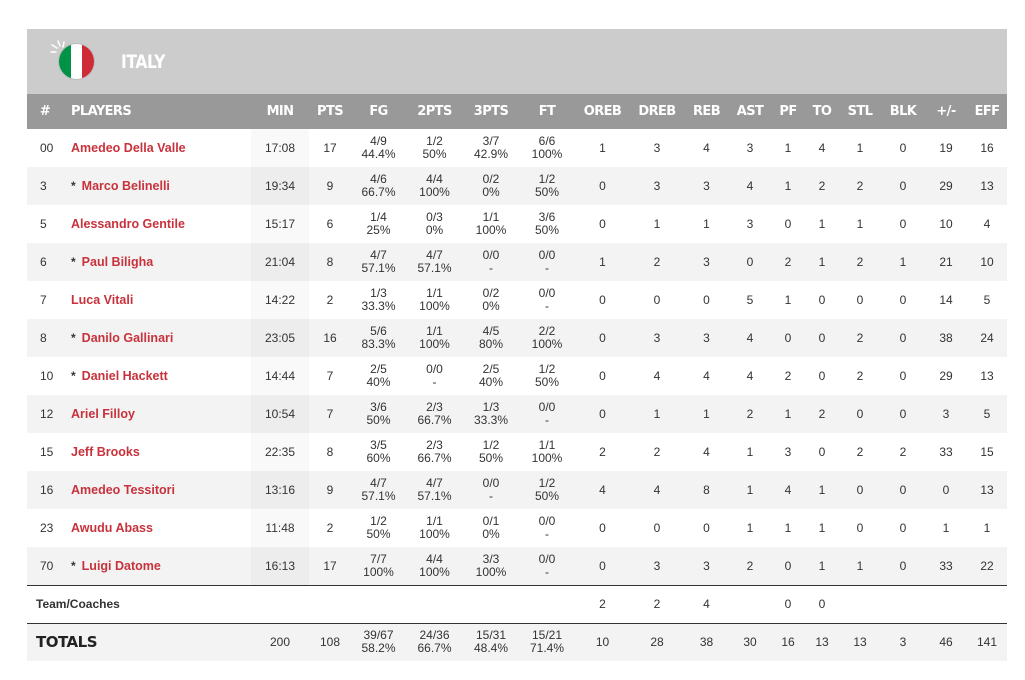  What do you see at coordinates (750, 528) in the screenshot?
I see `stat-ast: 1` at bounding box center [750, 528].